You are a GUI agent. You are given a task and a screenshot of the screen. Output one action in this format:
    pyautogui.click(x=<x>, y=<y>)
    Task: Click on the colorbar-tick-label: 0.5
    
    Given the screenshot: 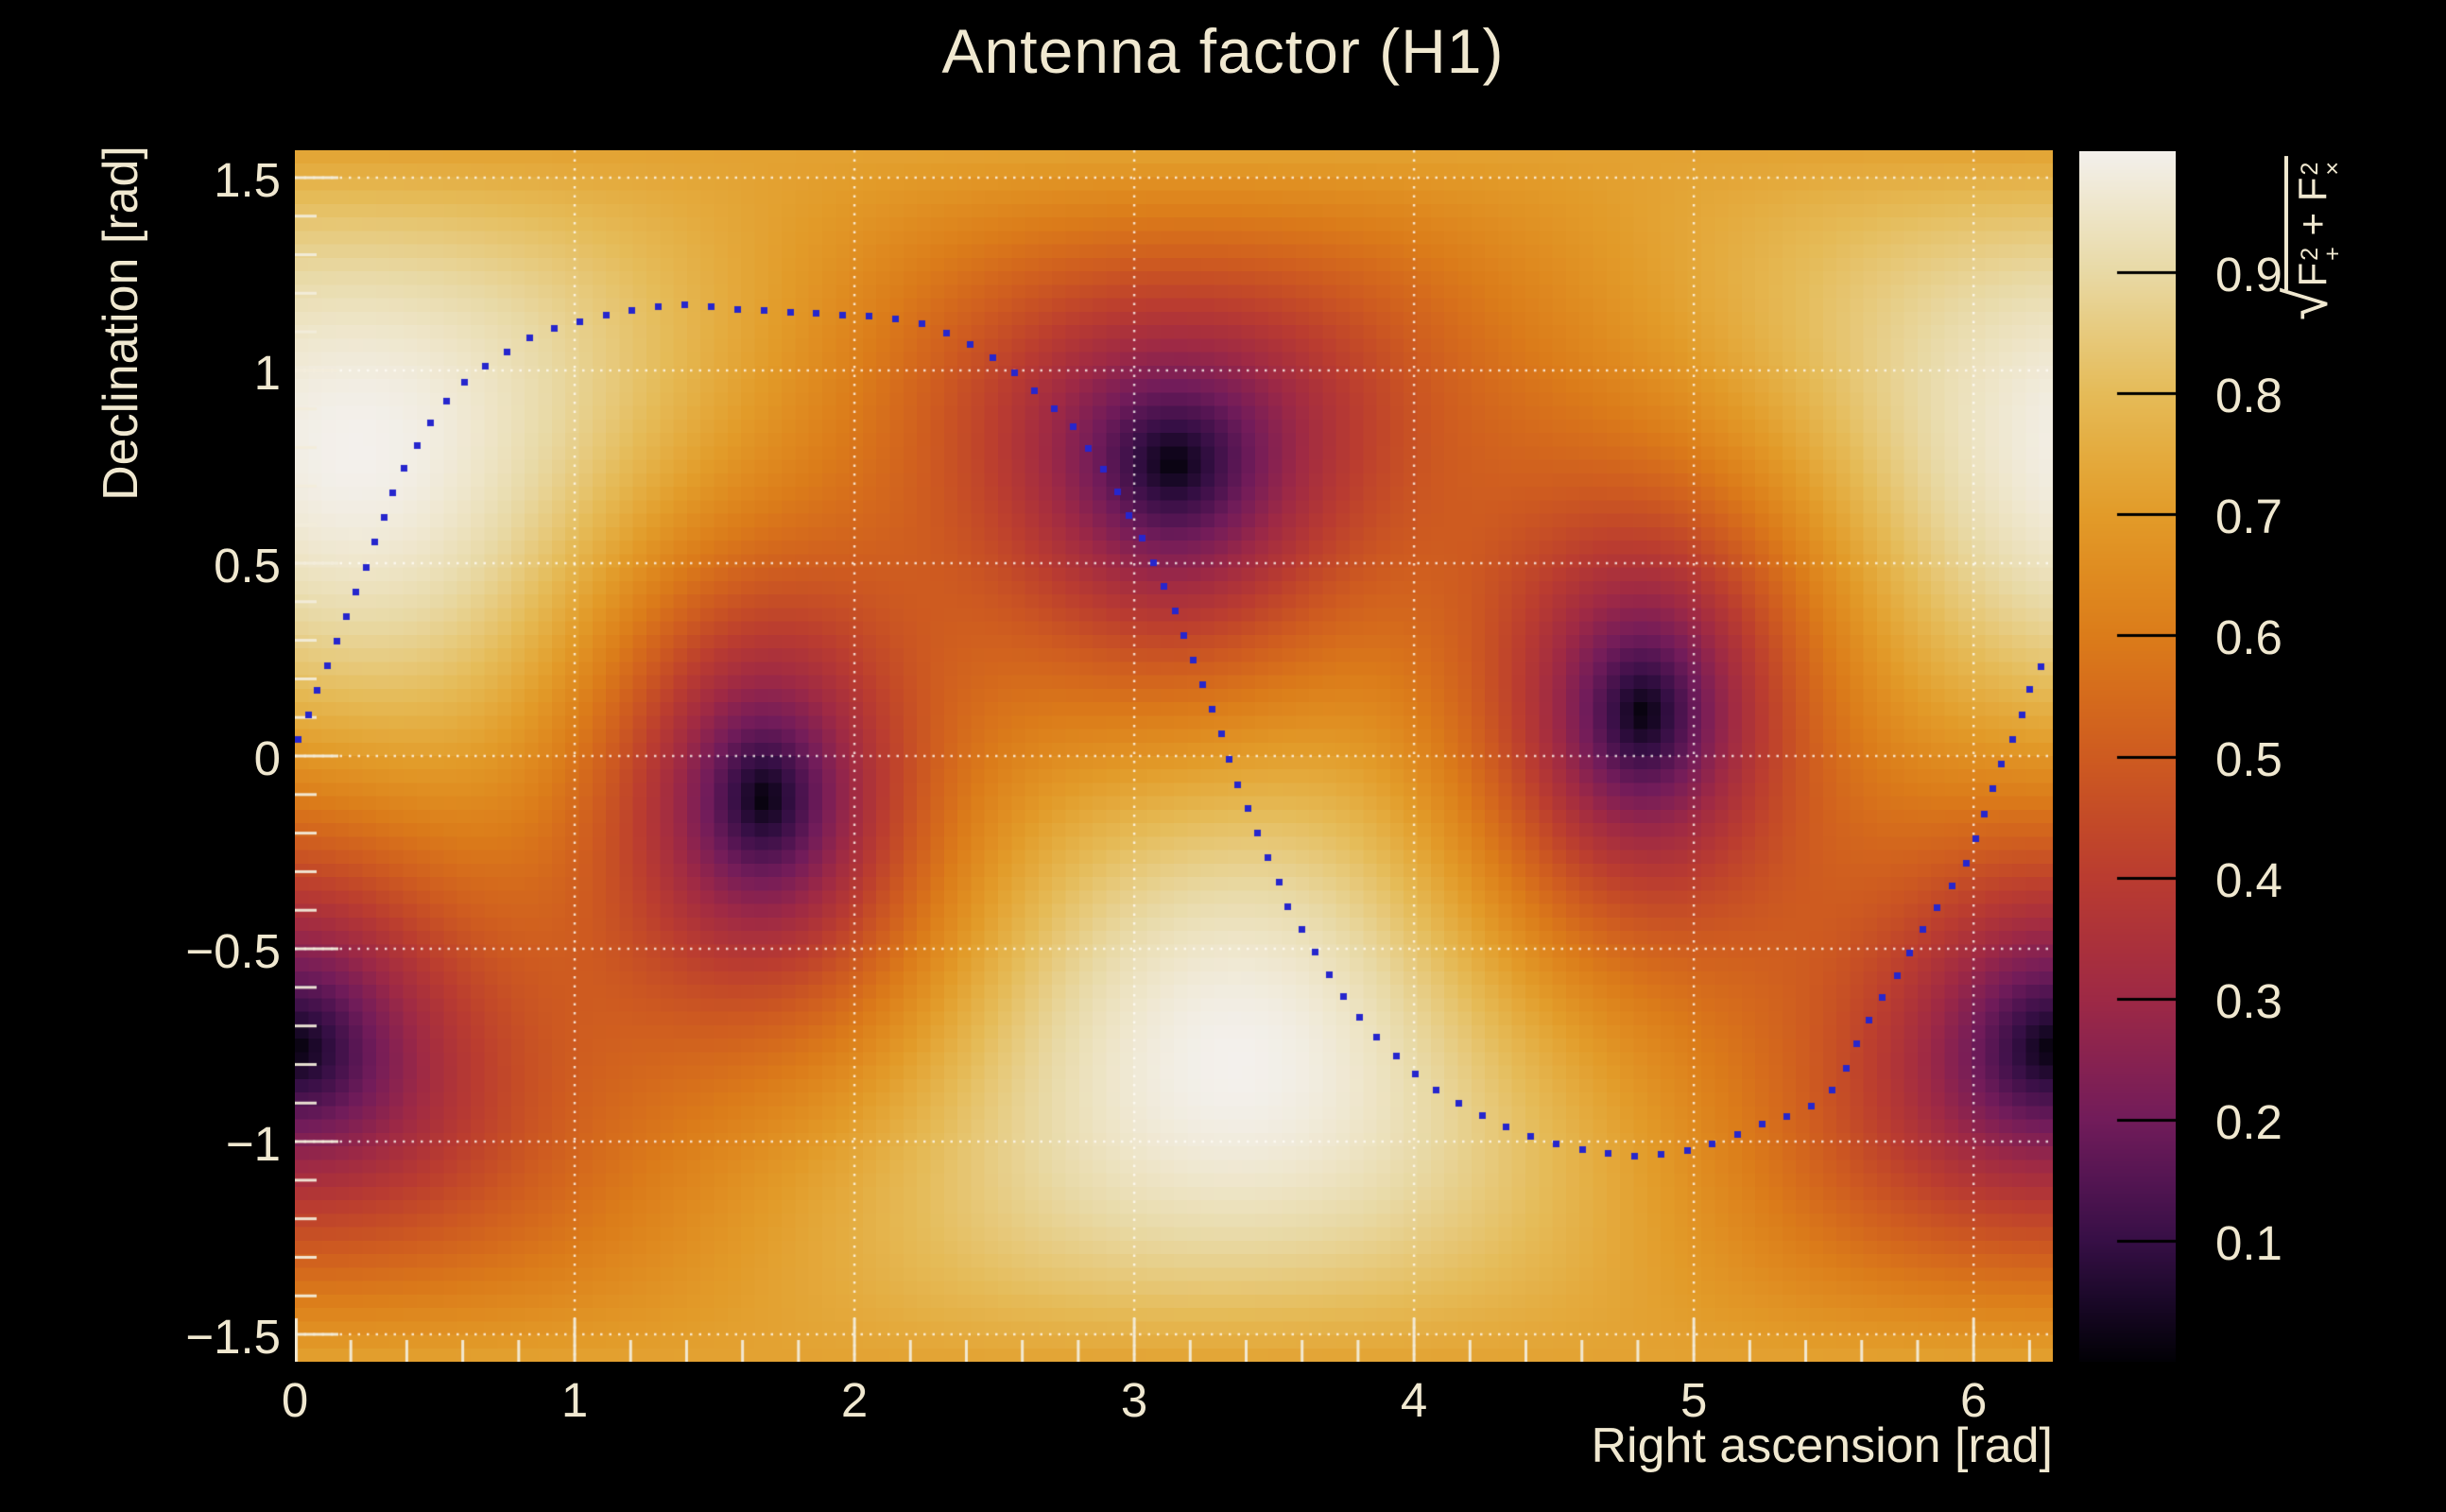 What is the action you would take?
    pyautogui.click(x=2248, y=758)
    